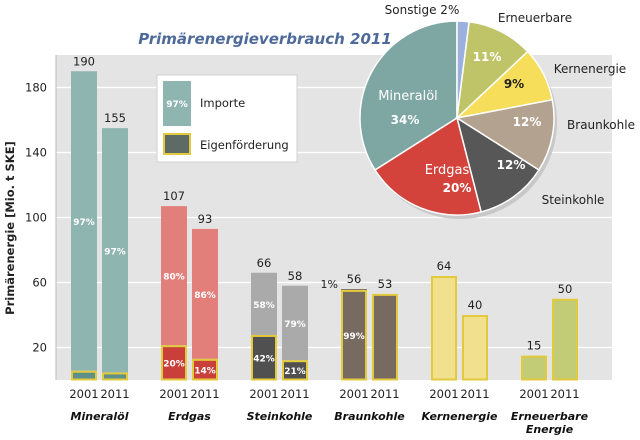  What do you see at coordinates (405, 120) in the screenshot?
I see `pie-pct-label: 34%` at bounding box center [405, 120].